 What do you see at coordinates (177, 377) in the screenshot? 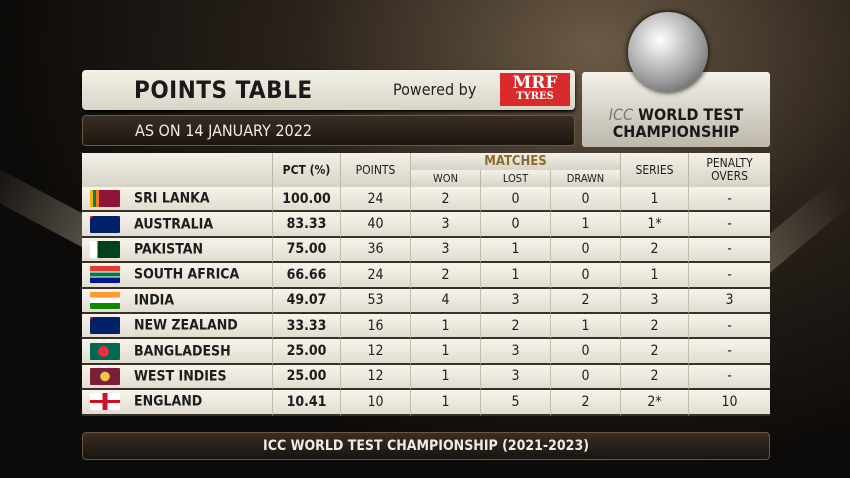
I see `team-cell: WEST INDIES` at bounding box center [177, 377].